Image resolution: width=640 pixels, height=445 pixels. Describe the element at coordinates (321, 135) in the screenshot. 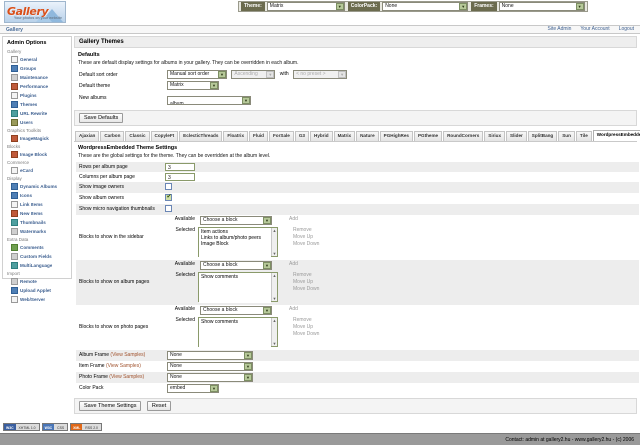

I see `tab-hybrid: Hybrid` at that location.